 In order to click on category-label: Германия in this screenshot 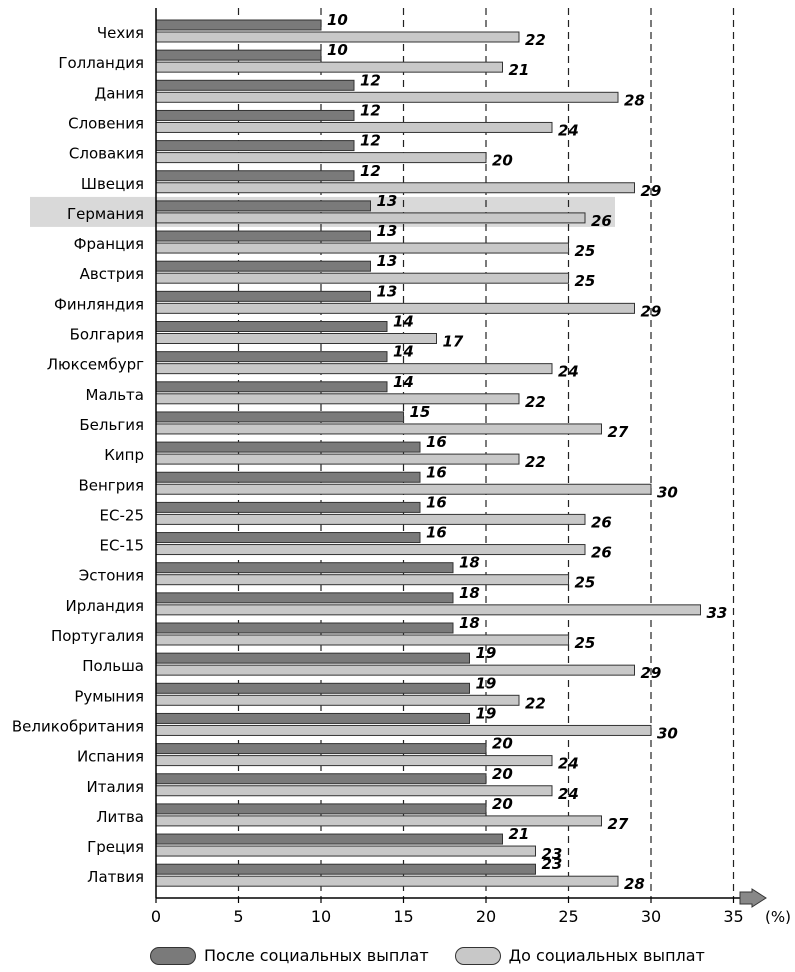, I will do `click(105, 214)`.